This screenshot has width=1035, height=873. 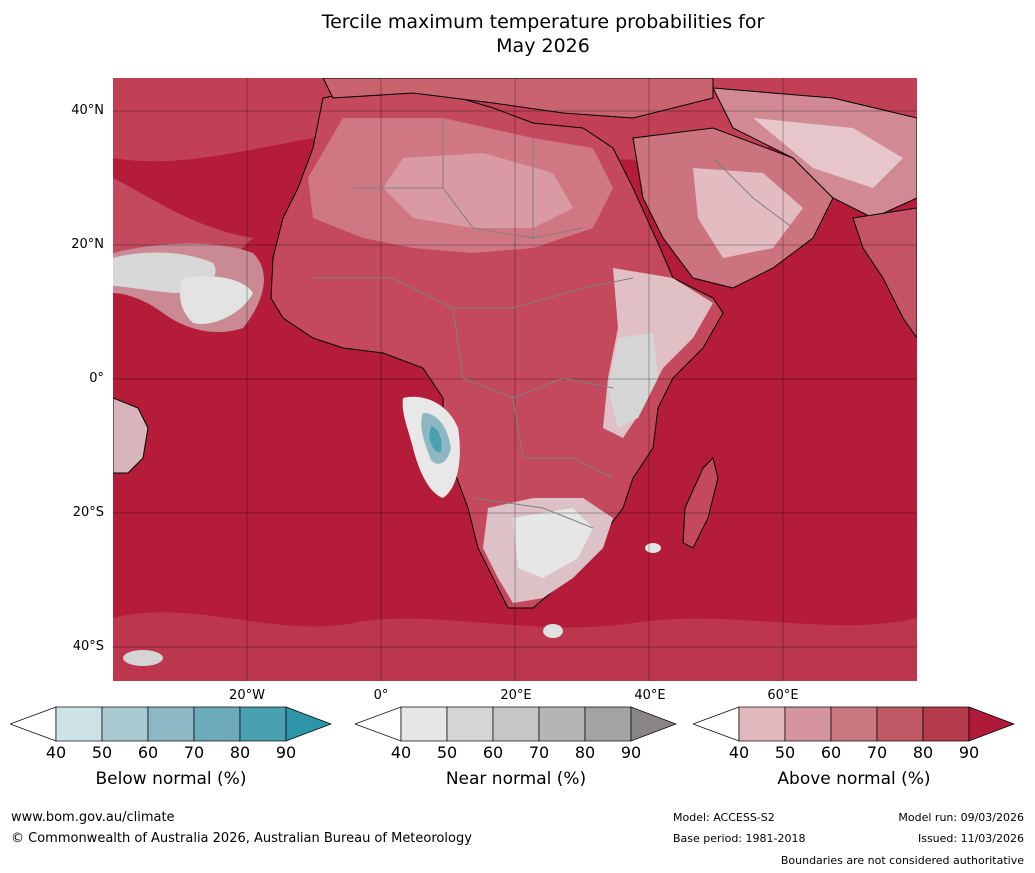 What do you see at coordinates (148, 752) in the screenshot?
I see `below-tick-60: 60` at bounding box center [148, 752].